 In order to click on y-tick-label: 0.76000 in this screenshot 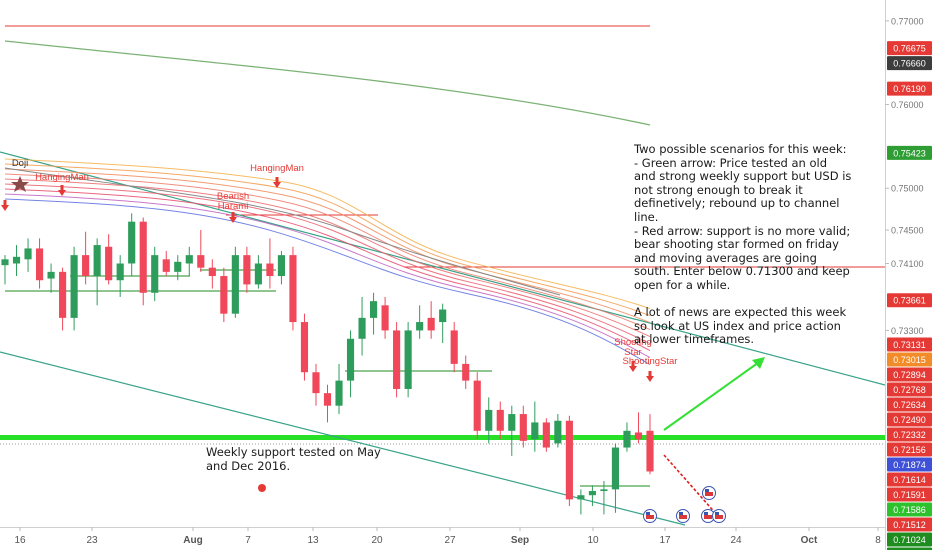, I will do `click(907, 105)`.